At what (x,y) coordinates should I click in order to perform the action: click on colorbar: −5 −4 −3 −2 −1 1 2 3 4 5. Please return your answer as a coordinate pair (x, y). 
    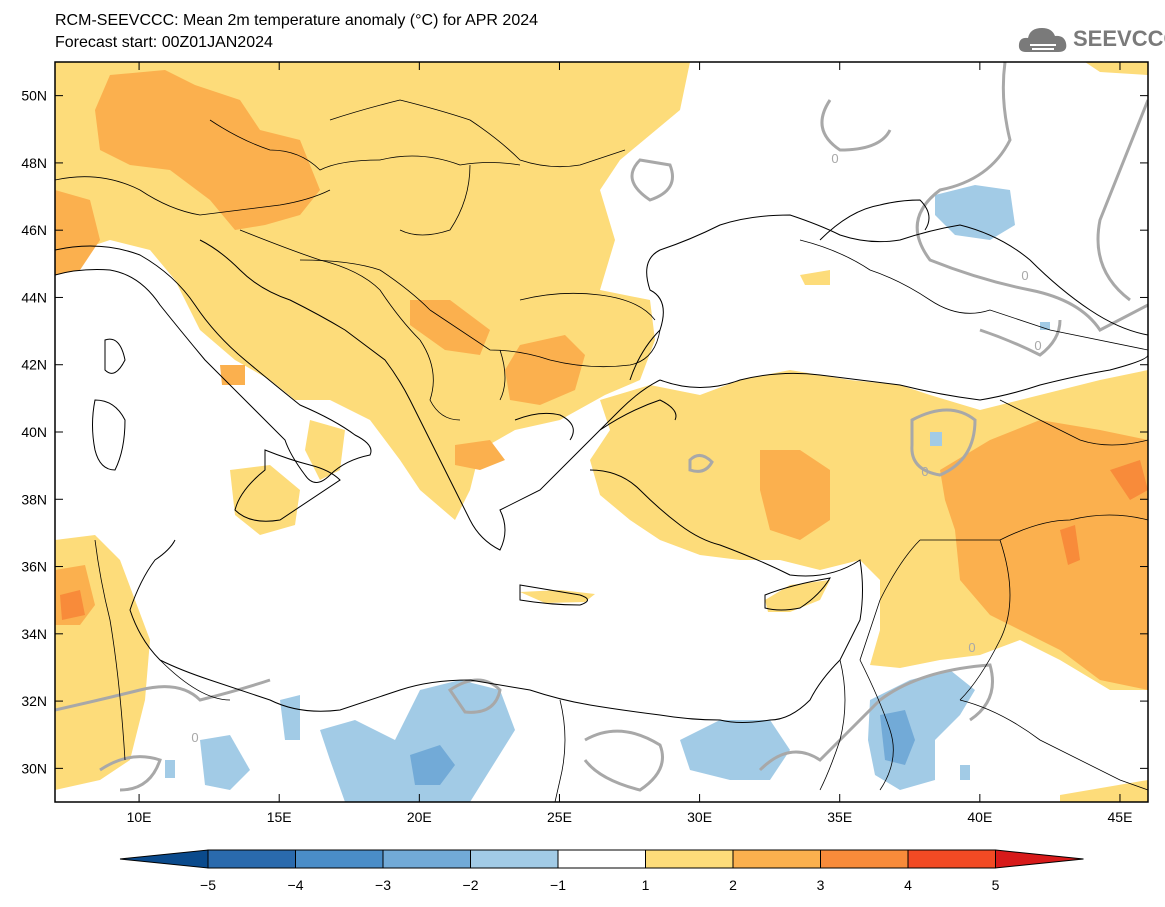
    Looking at the image, I should click on (601, 871).